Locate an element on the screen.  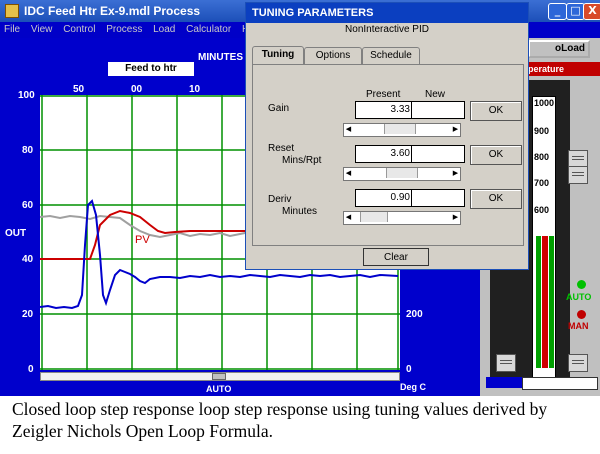
reset-new-field is located at coordinates (438, 154).